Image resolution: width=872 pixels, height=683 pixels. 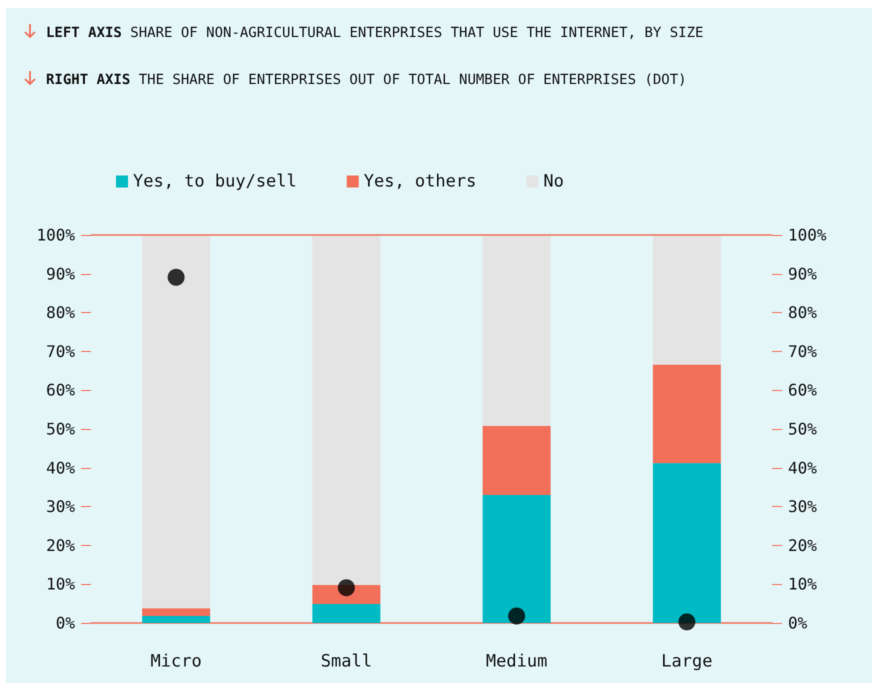 I want to click on y2-tick-label: 90%, so click(x=803, y=274).